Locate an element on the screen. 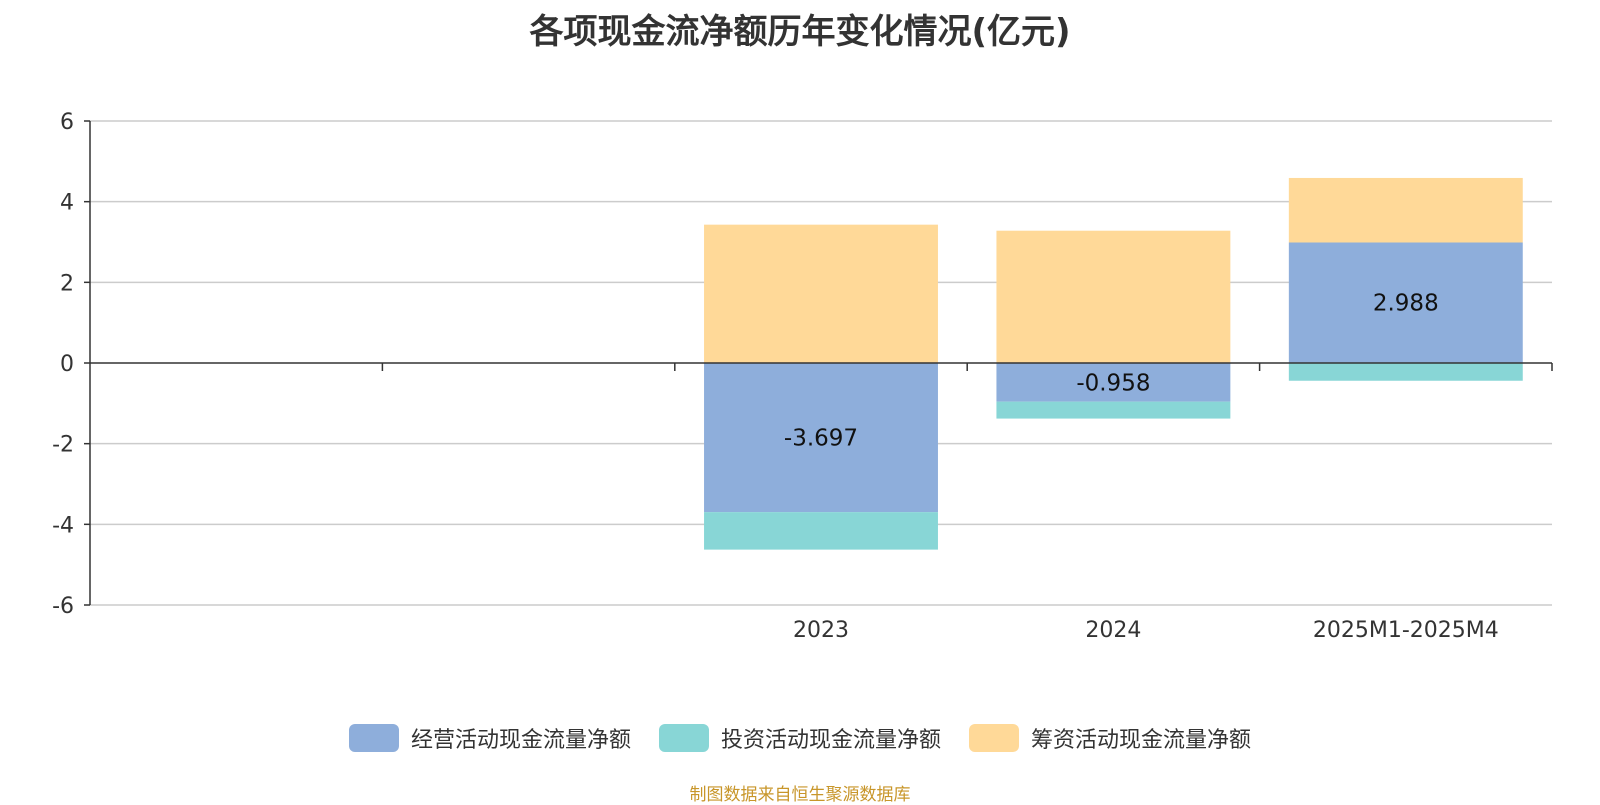 The image size is (1600, 805). y-tick-label: -6 is located at coordinates (63, 606).